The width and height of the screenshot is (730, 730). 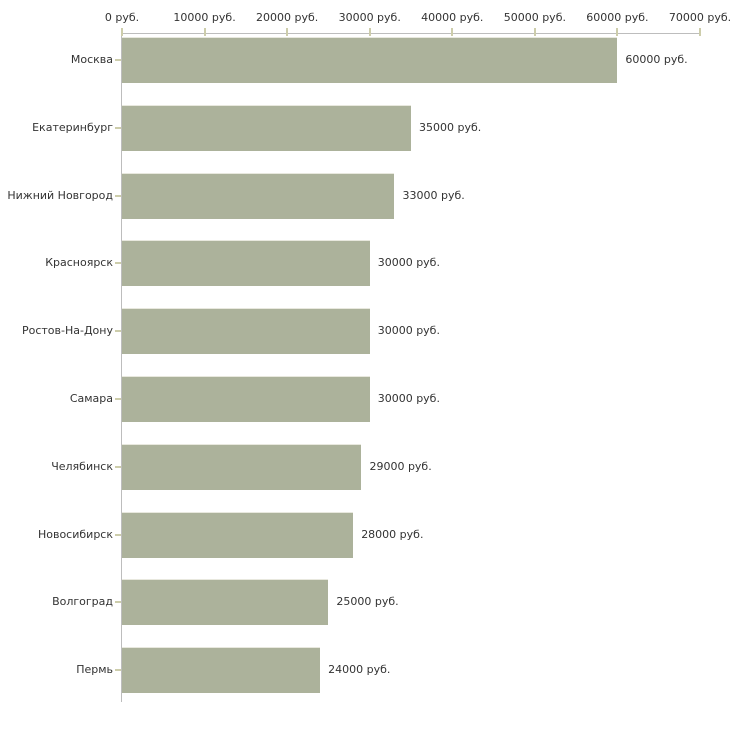 I want to click on category-label: Пермь, so click(x=94, y=670).